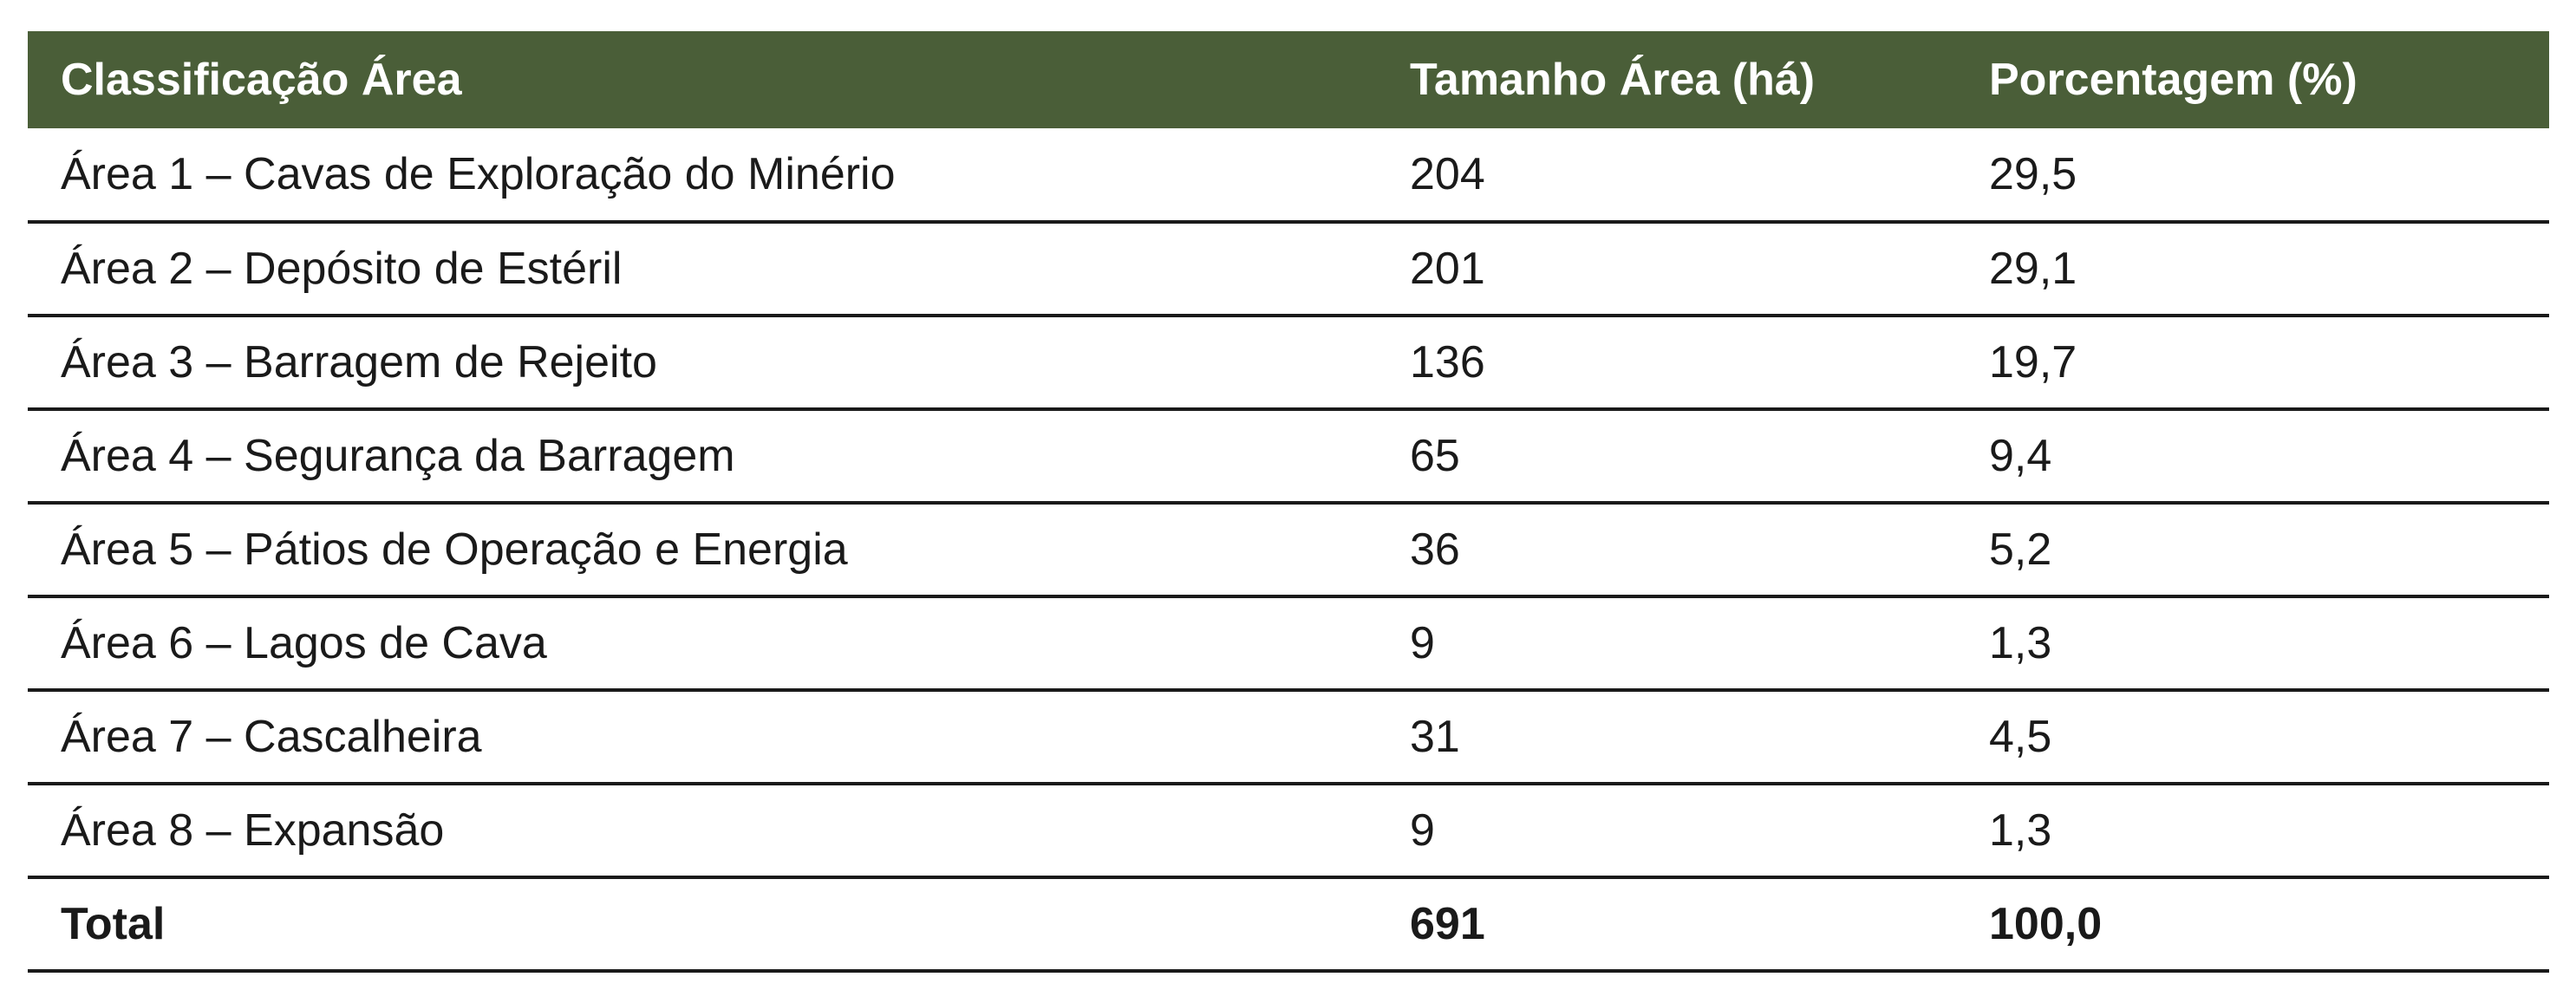 This screenshot has height=990, width=2576. What do you see at coordinates (1613, 80) in the screenshot?
I see `header-tamanho: Tamanho Área (há)` at bounding box center [1613, 80].